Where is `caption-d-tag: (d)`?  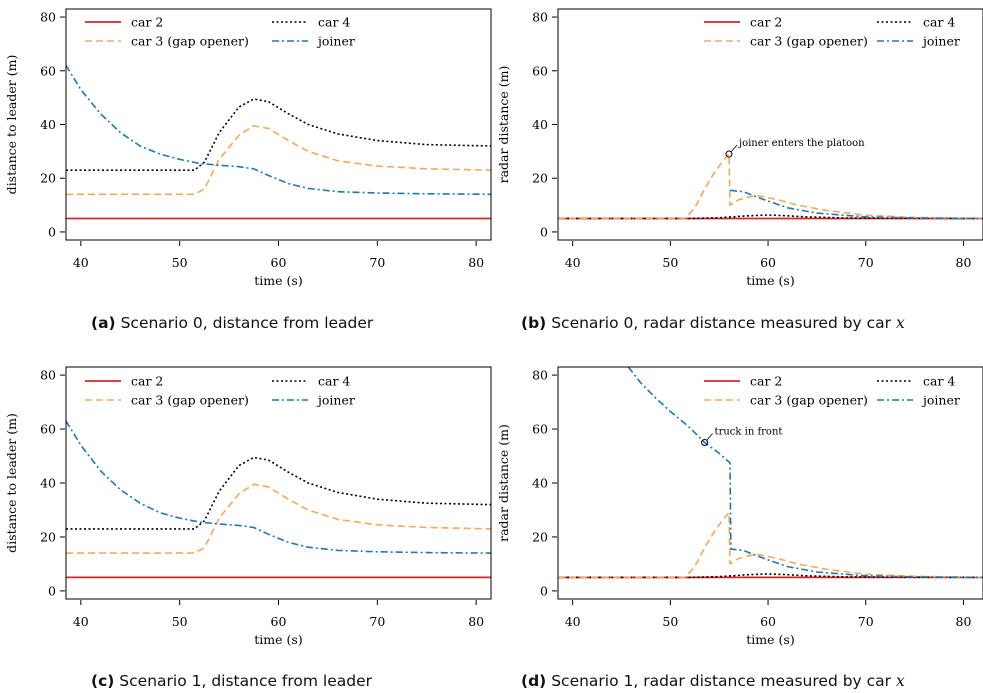
caption-d-tag: (d) is located at coordinates (534, 681).